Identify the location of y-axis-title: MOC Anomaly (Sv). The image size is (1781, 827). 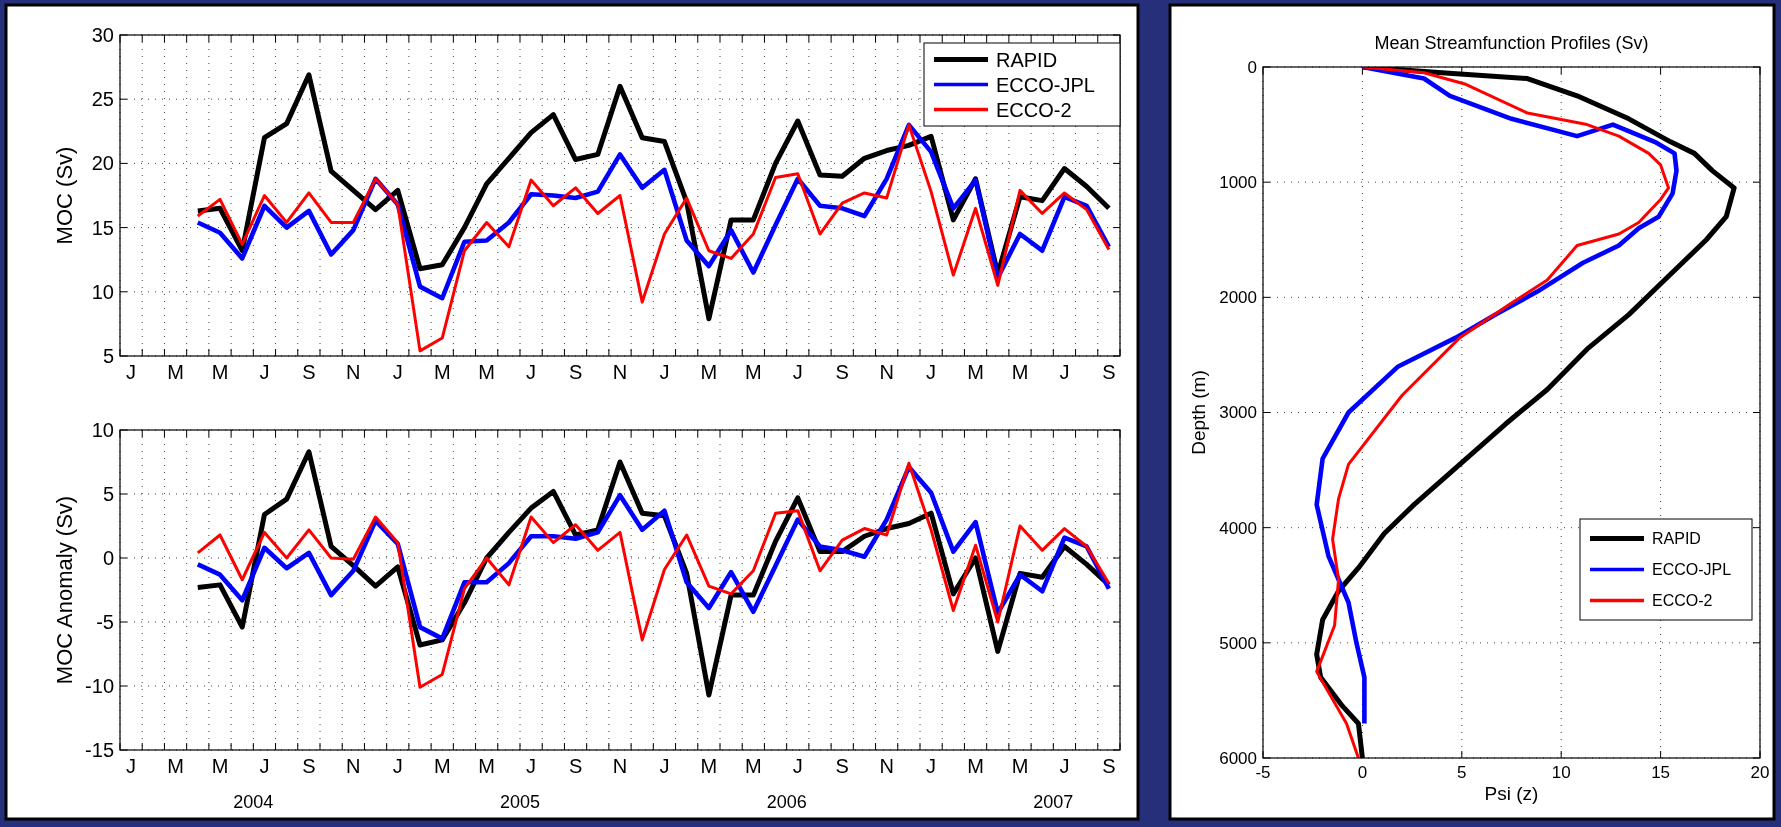
(64, 590).